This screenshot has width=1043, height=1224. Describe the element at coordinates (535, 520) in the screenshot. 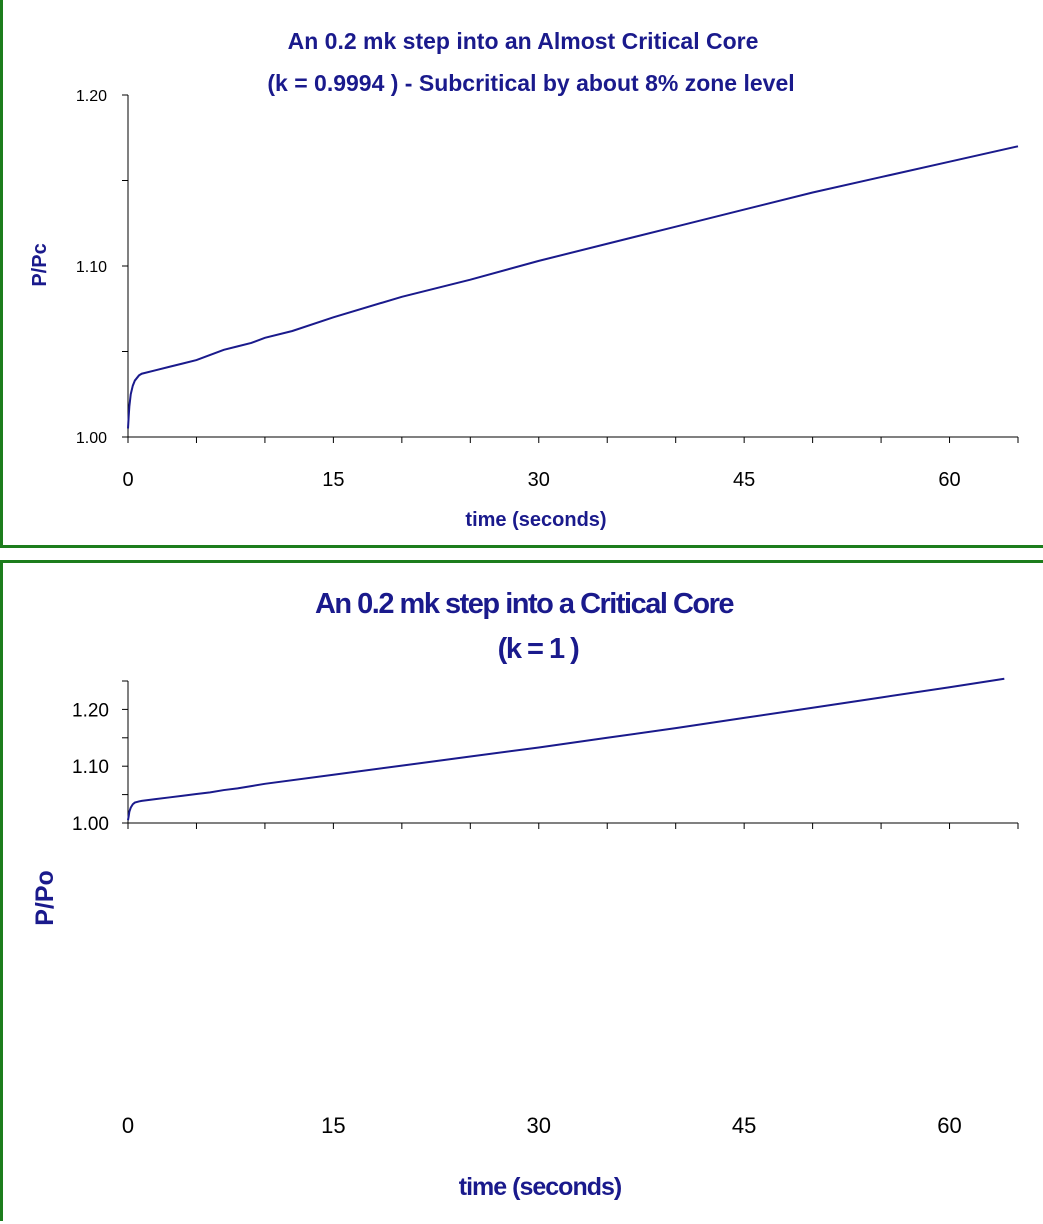

I see `chart-1-x-axis-title: time (seconds)` at that location.